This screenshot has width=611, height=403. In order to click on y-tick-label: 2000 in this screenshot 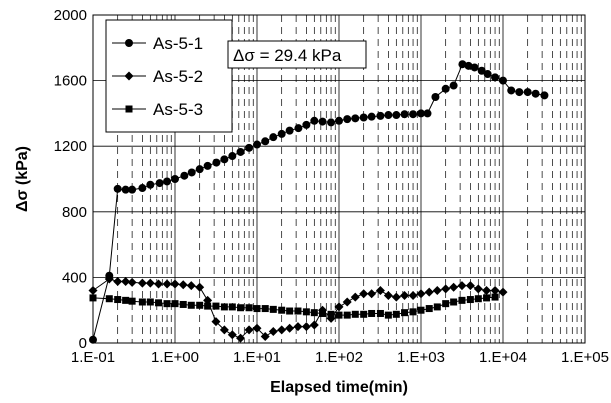, I will do `click(70, 15)`.